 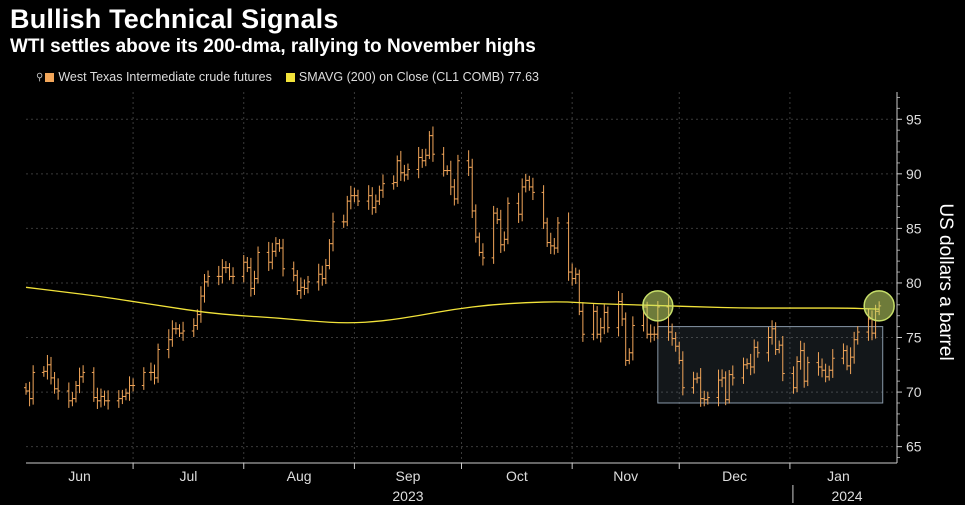 What do you see at coordinates (407, 476) in the screenshot?
I see `x-tick-label: Sep` at bounding box center [407, 476].